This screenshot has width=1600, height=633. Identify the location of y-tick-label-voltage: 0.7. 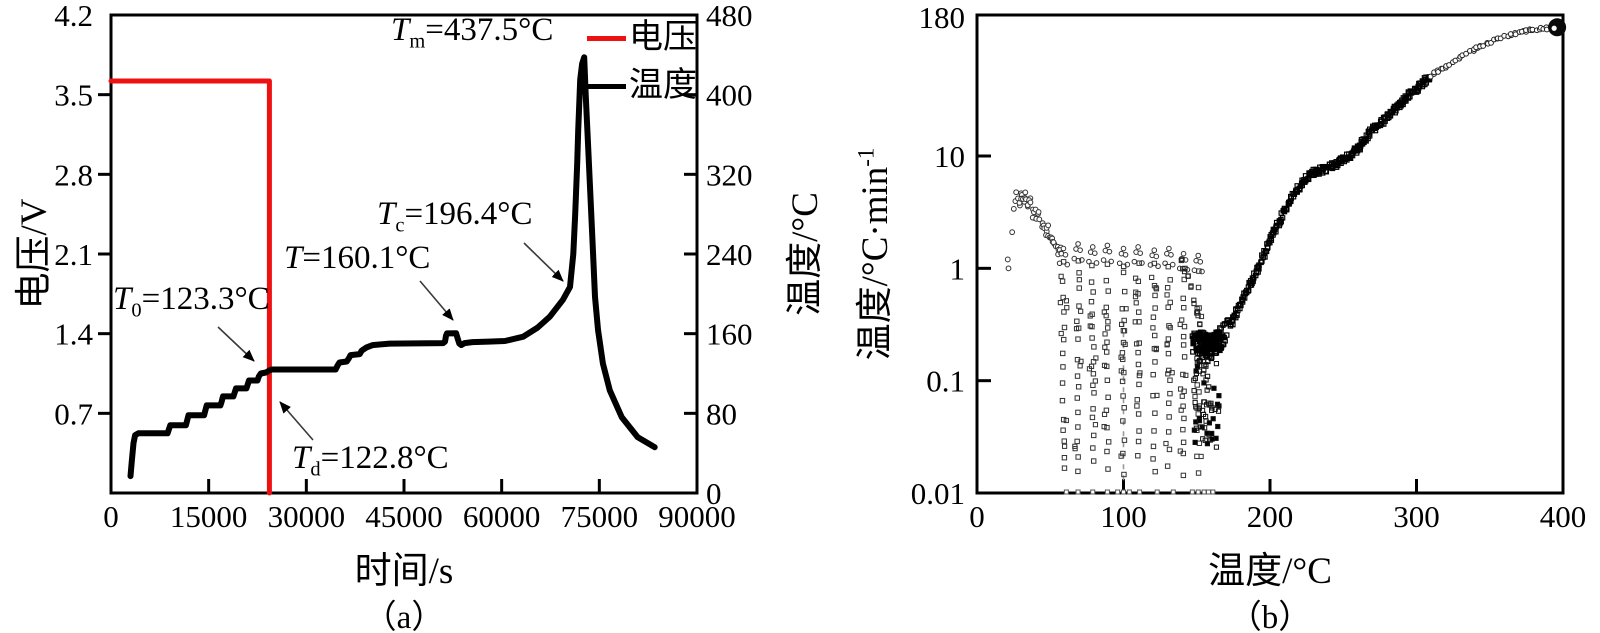
(73, 413).